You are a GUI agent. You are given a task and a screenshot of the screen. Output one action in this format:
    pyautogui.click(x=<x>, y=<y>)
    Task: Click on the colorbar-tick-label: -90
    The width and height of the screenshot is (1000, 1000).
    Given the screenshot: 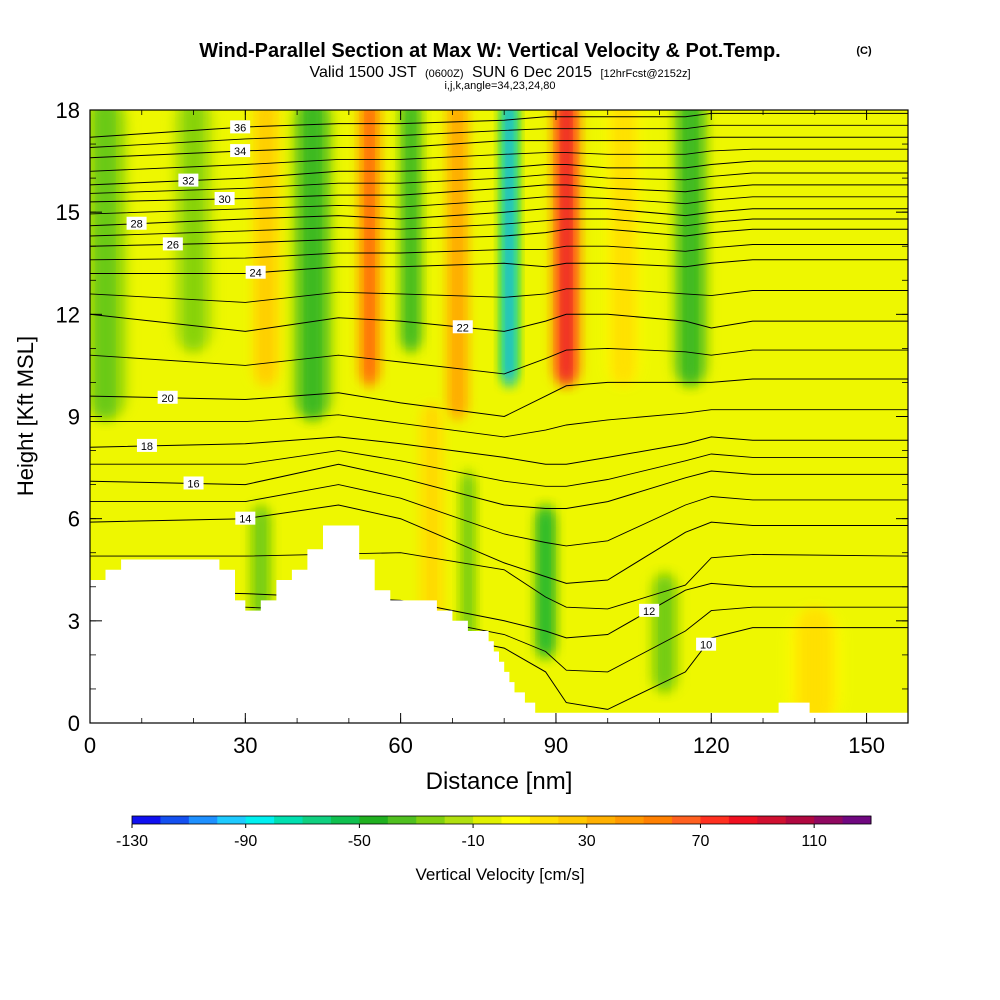 What is the action you would take?
    pyautogui.click(x=245, y=841)
    